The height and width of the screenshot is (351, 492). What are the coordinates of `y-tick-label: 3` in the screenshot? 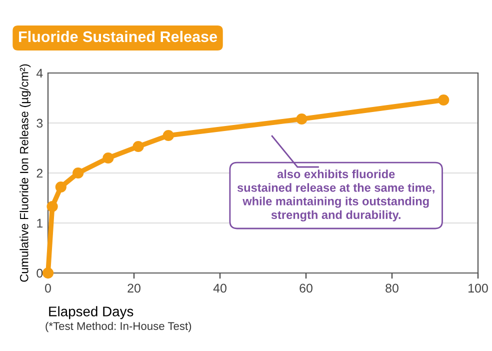 It's located at (39, 123).